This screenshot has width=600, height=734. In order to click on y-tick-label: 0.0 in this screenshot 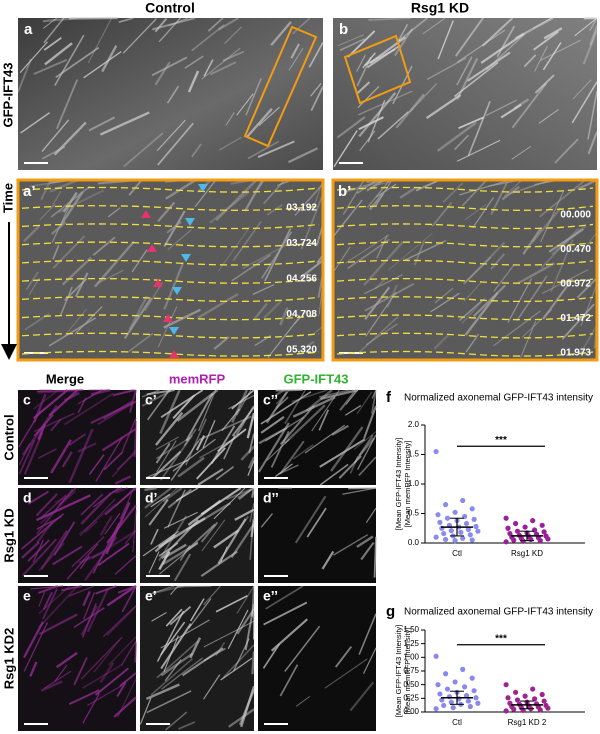, I will do `click(414, 542)`.